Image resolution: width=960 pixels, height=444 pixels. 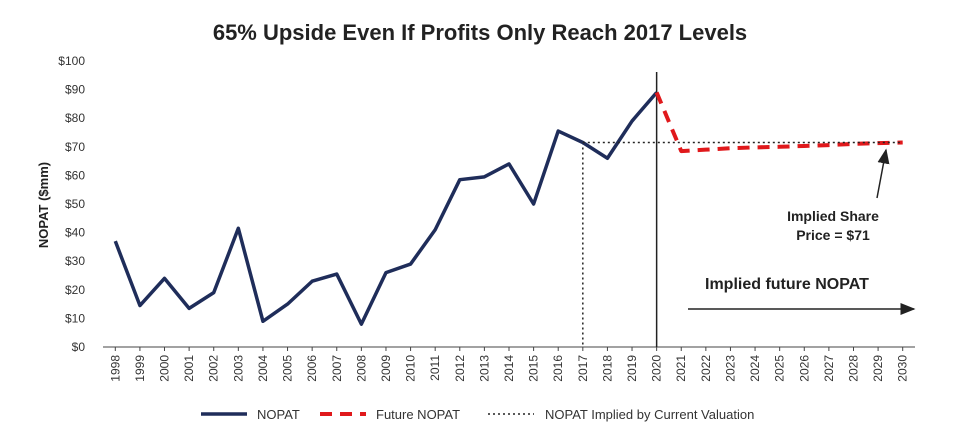 What do you see at coordinates (509, 368) in the screenshot?
I see `x-tick-label: 2014` at bounding box center [509, 368].